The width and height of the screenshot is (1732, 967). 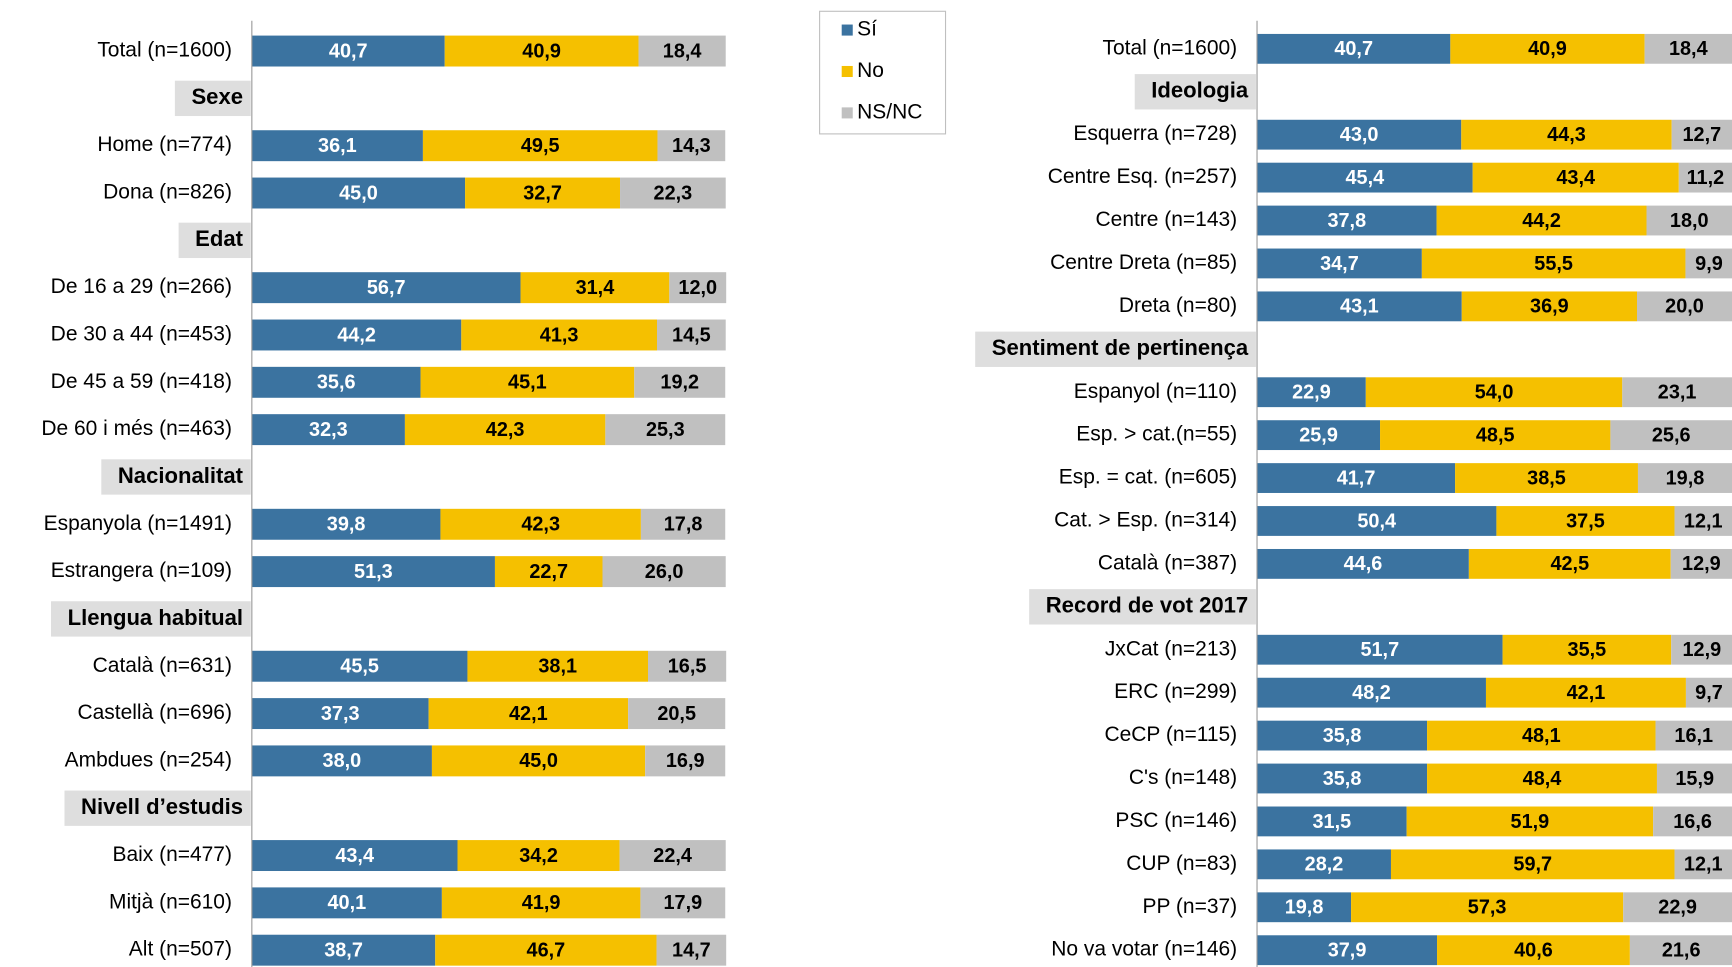 What do you see at coordinates (1142, 176) in the screenshot?
I see `y-tick-label: Centre Esq. (n=257)` at bounding box center [1142, 176].